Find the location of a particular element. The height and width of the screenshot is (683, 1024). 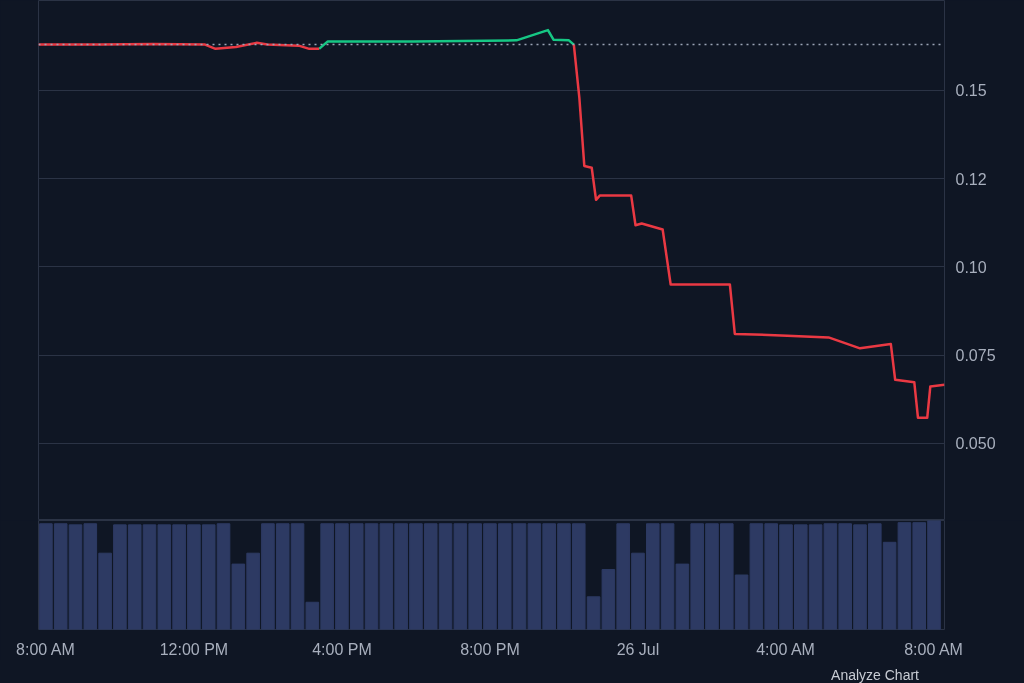

x-tick-label: 4:00 PM is located at coordinates (342, 649).